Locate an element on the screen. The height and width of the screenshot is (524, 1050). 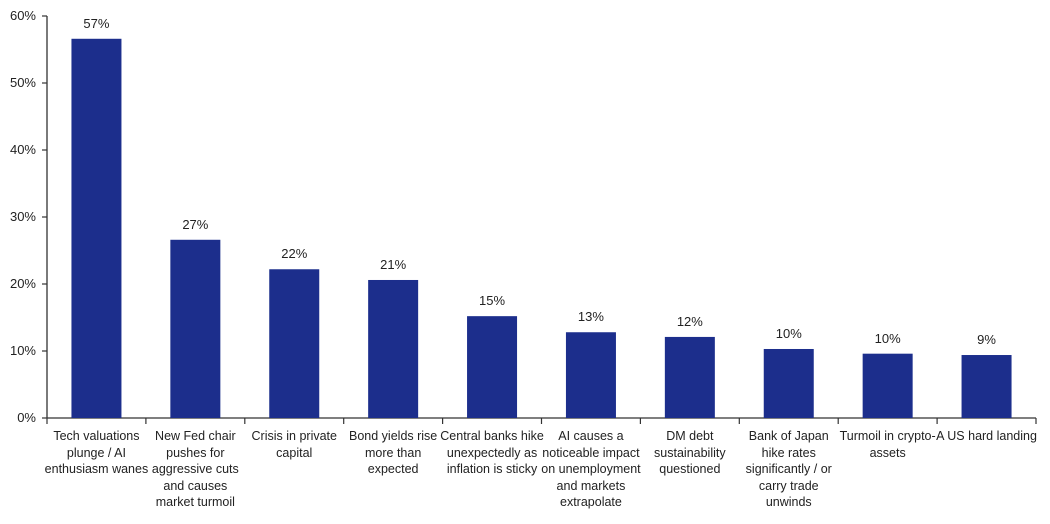
y-tick-label: 30% is located at coordinates (22, 216).